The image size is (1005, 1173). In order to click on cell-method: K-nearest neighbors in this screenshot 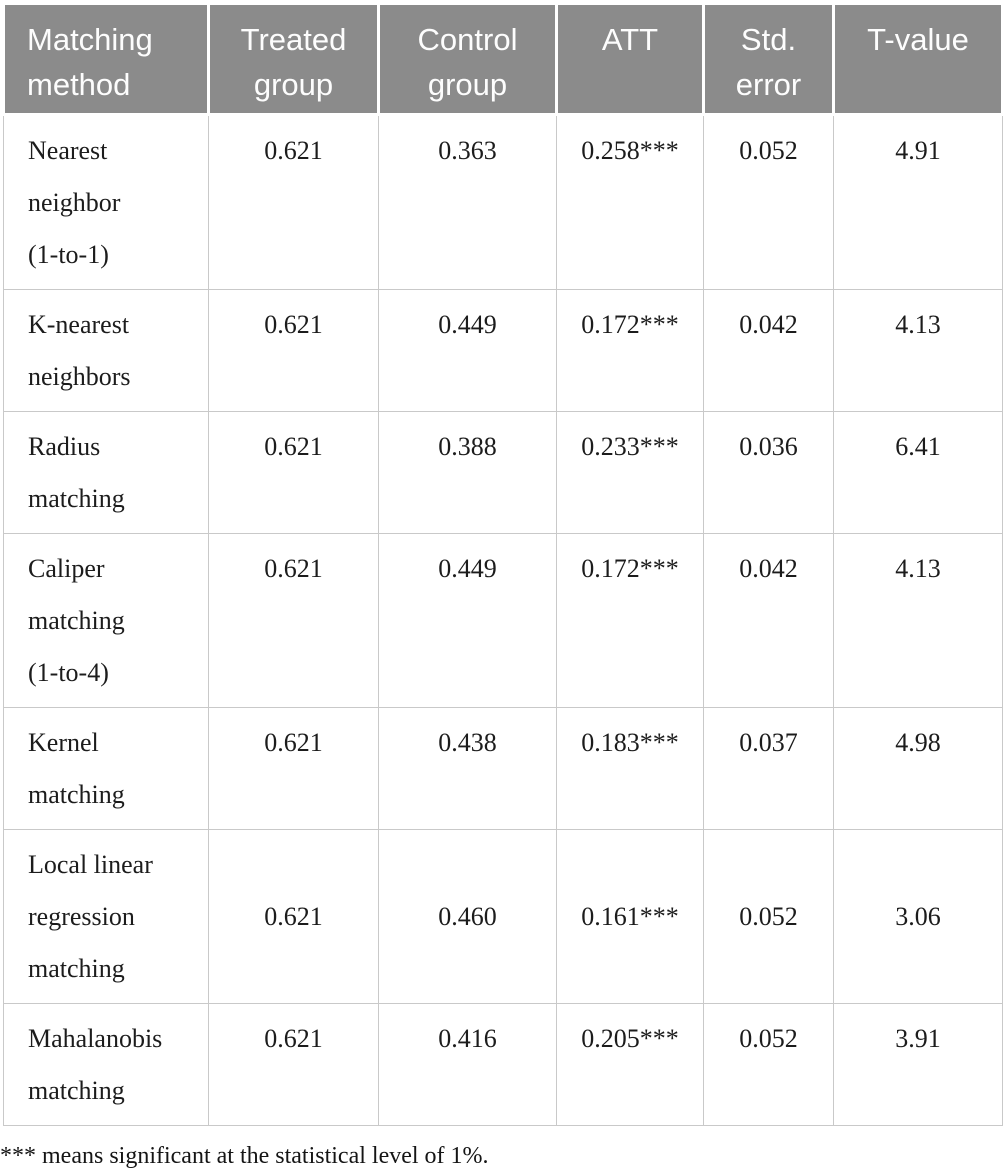, I will do `click(106, 350)`.